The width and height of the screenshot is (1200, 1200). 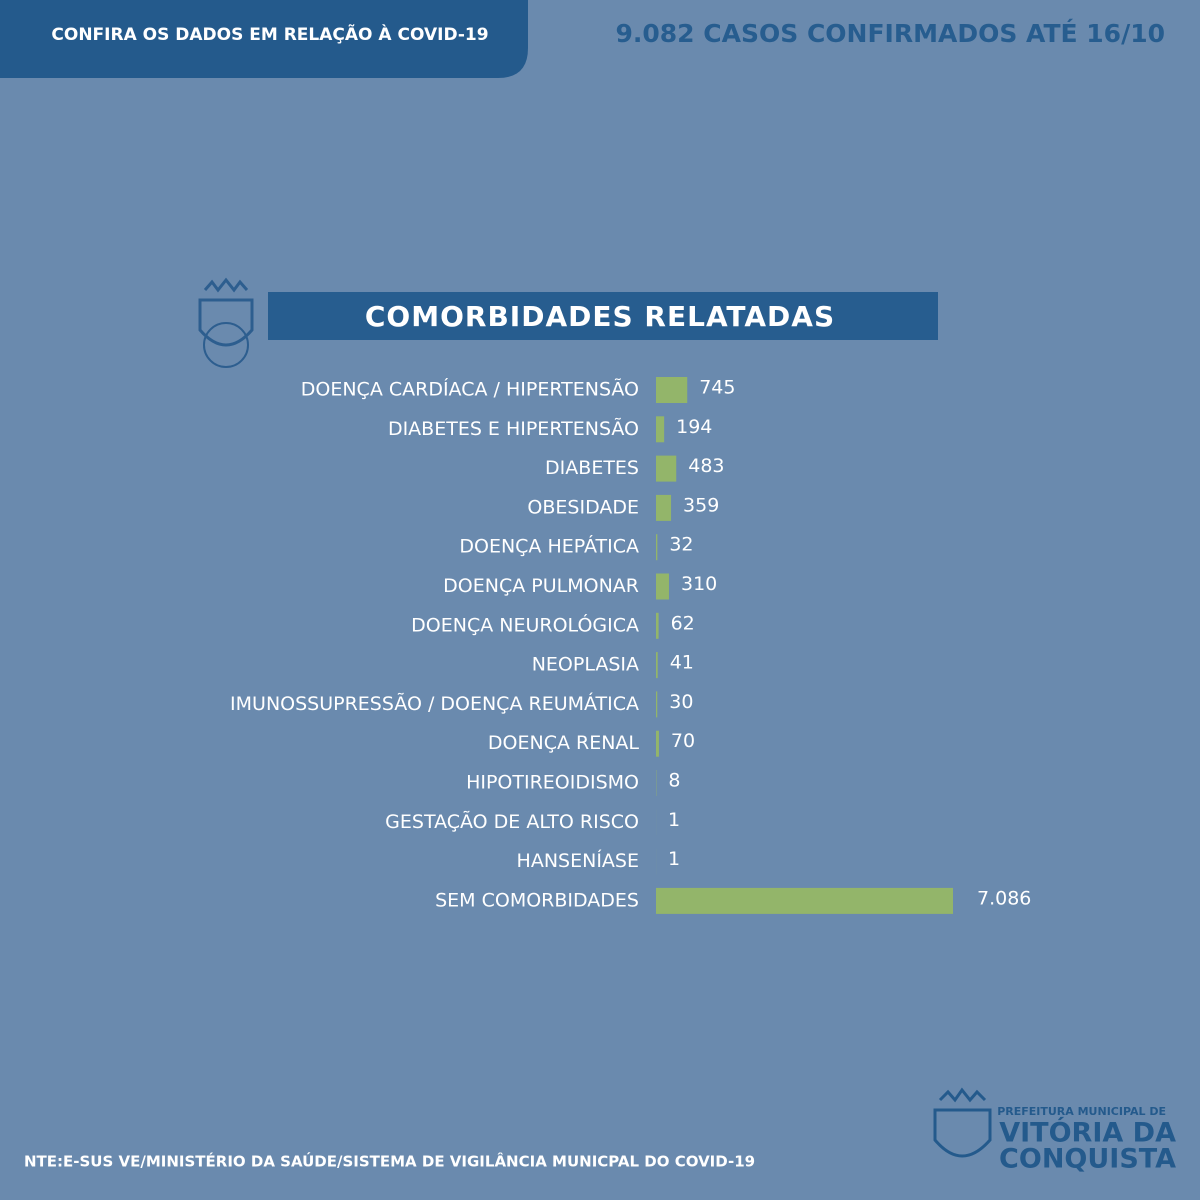 What do you see at coordinates (513, 428) in the screenshot?
I see `category-label: DIABETES E HIPERTENSÃO` at bounding box center [513, 428].